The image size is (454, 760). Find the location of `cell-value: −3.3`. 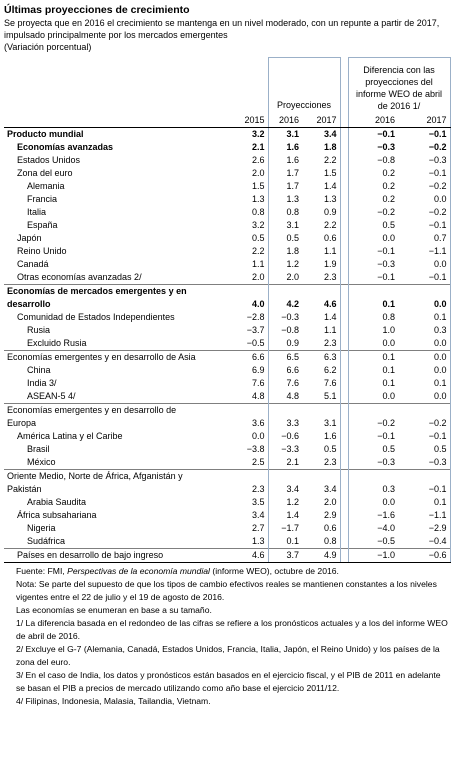

cell-value: −3.3 is located at coordinates (284, 449).